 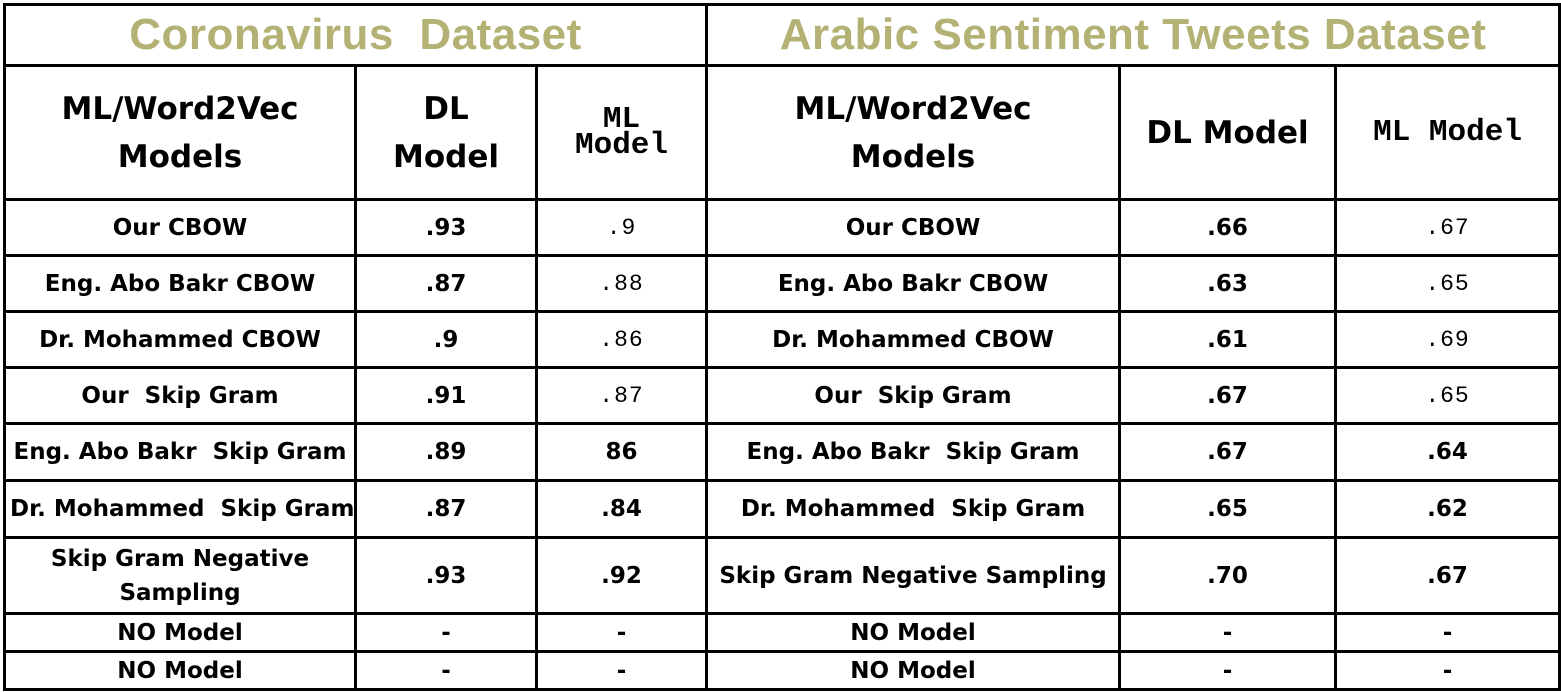 What do you see at coordinates (621, 395) in the screenshot?
I see `left-ml-value: .87` at bounding box center [621, 395].